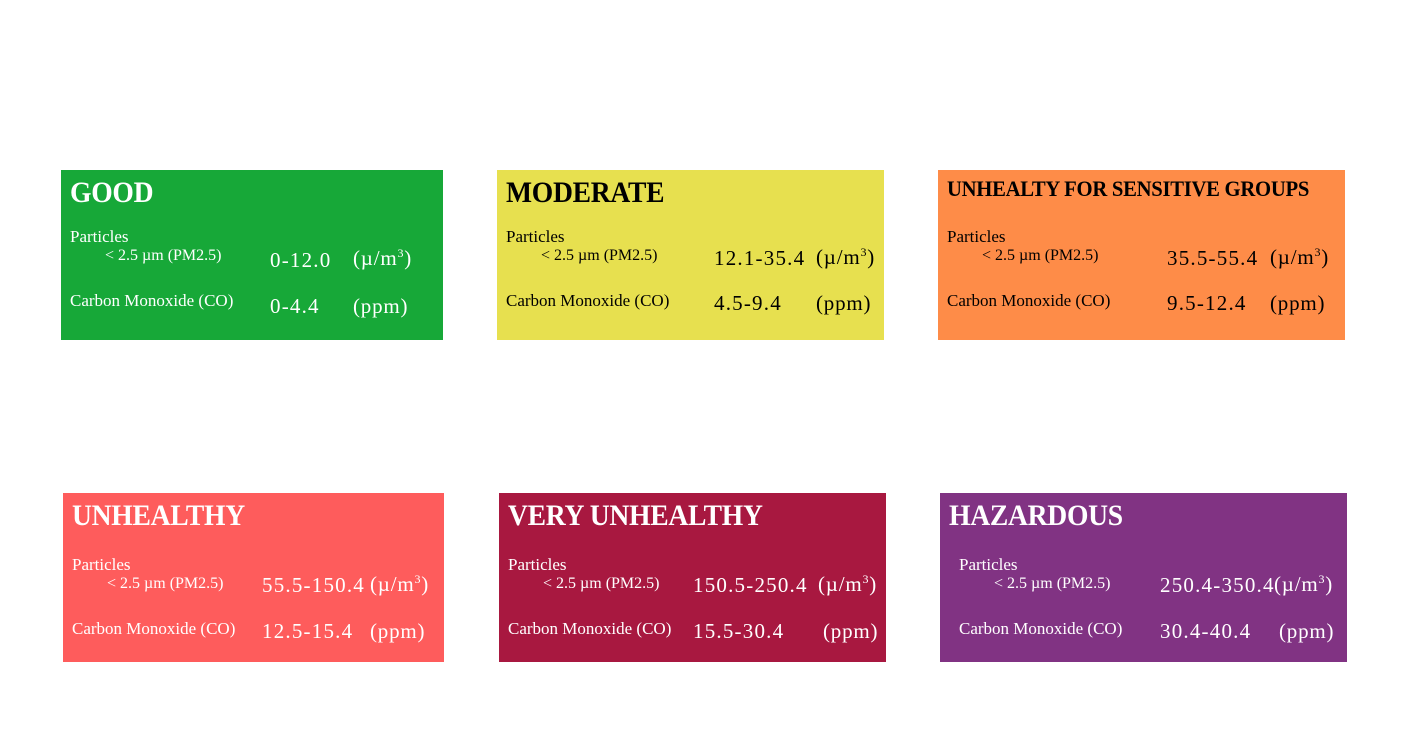  I want to click on co-range: 15.5-30.4, so click(739, 631).